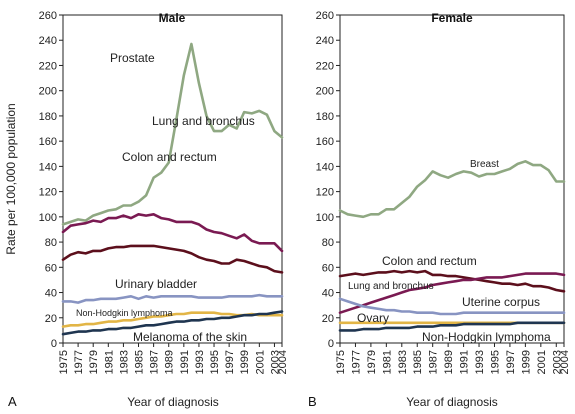 The height and width of the screenshot is (414, 575). What do you see at coordinates (501, 302) in the screenshot?
I see `series-label-uterine-corpus: Uterine corpus` at bounding box center [501, 302].